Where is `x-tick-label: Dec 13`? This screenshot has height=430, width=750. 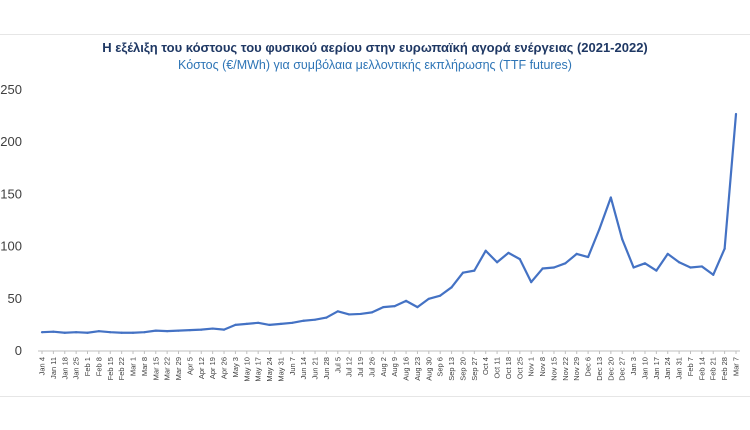 x-tick-label: Dec 13 is located at coordinates (599, 369).